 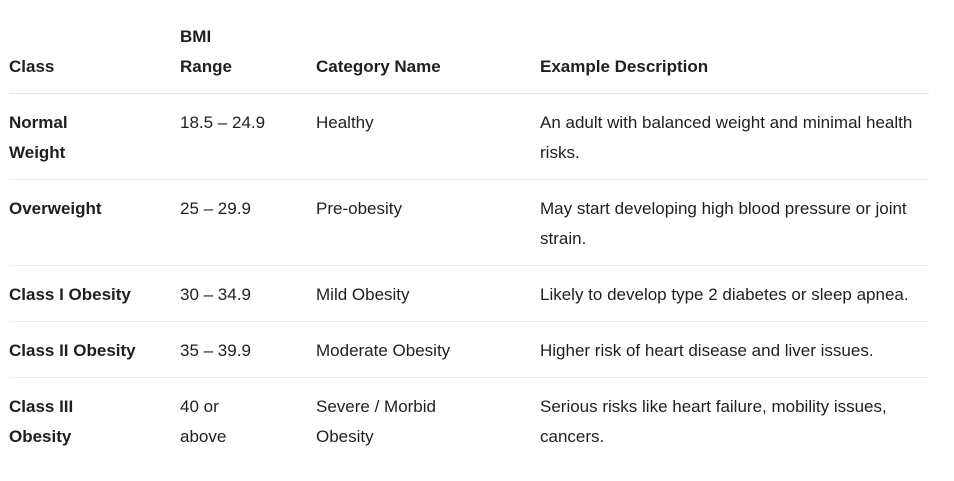 I want to click on cell-bmi-range: 18.5 – 24.9, so click(x=223, y=122).